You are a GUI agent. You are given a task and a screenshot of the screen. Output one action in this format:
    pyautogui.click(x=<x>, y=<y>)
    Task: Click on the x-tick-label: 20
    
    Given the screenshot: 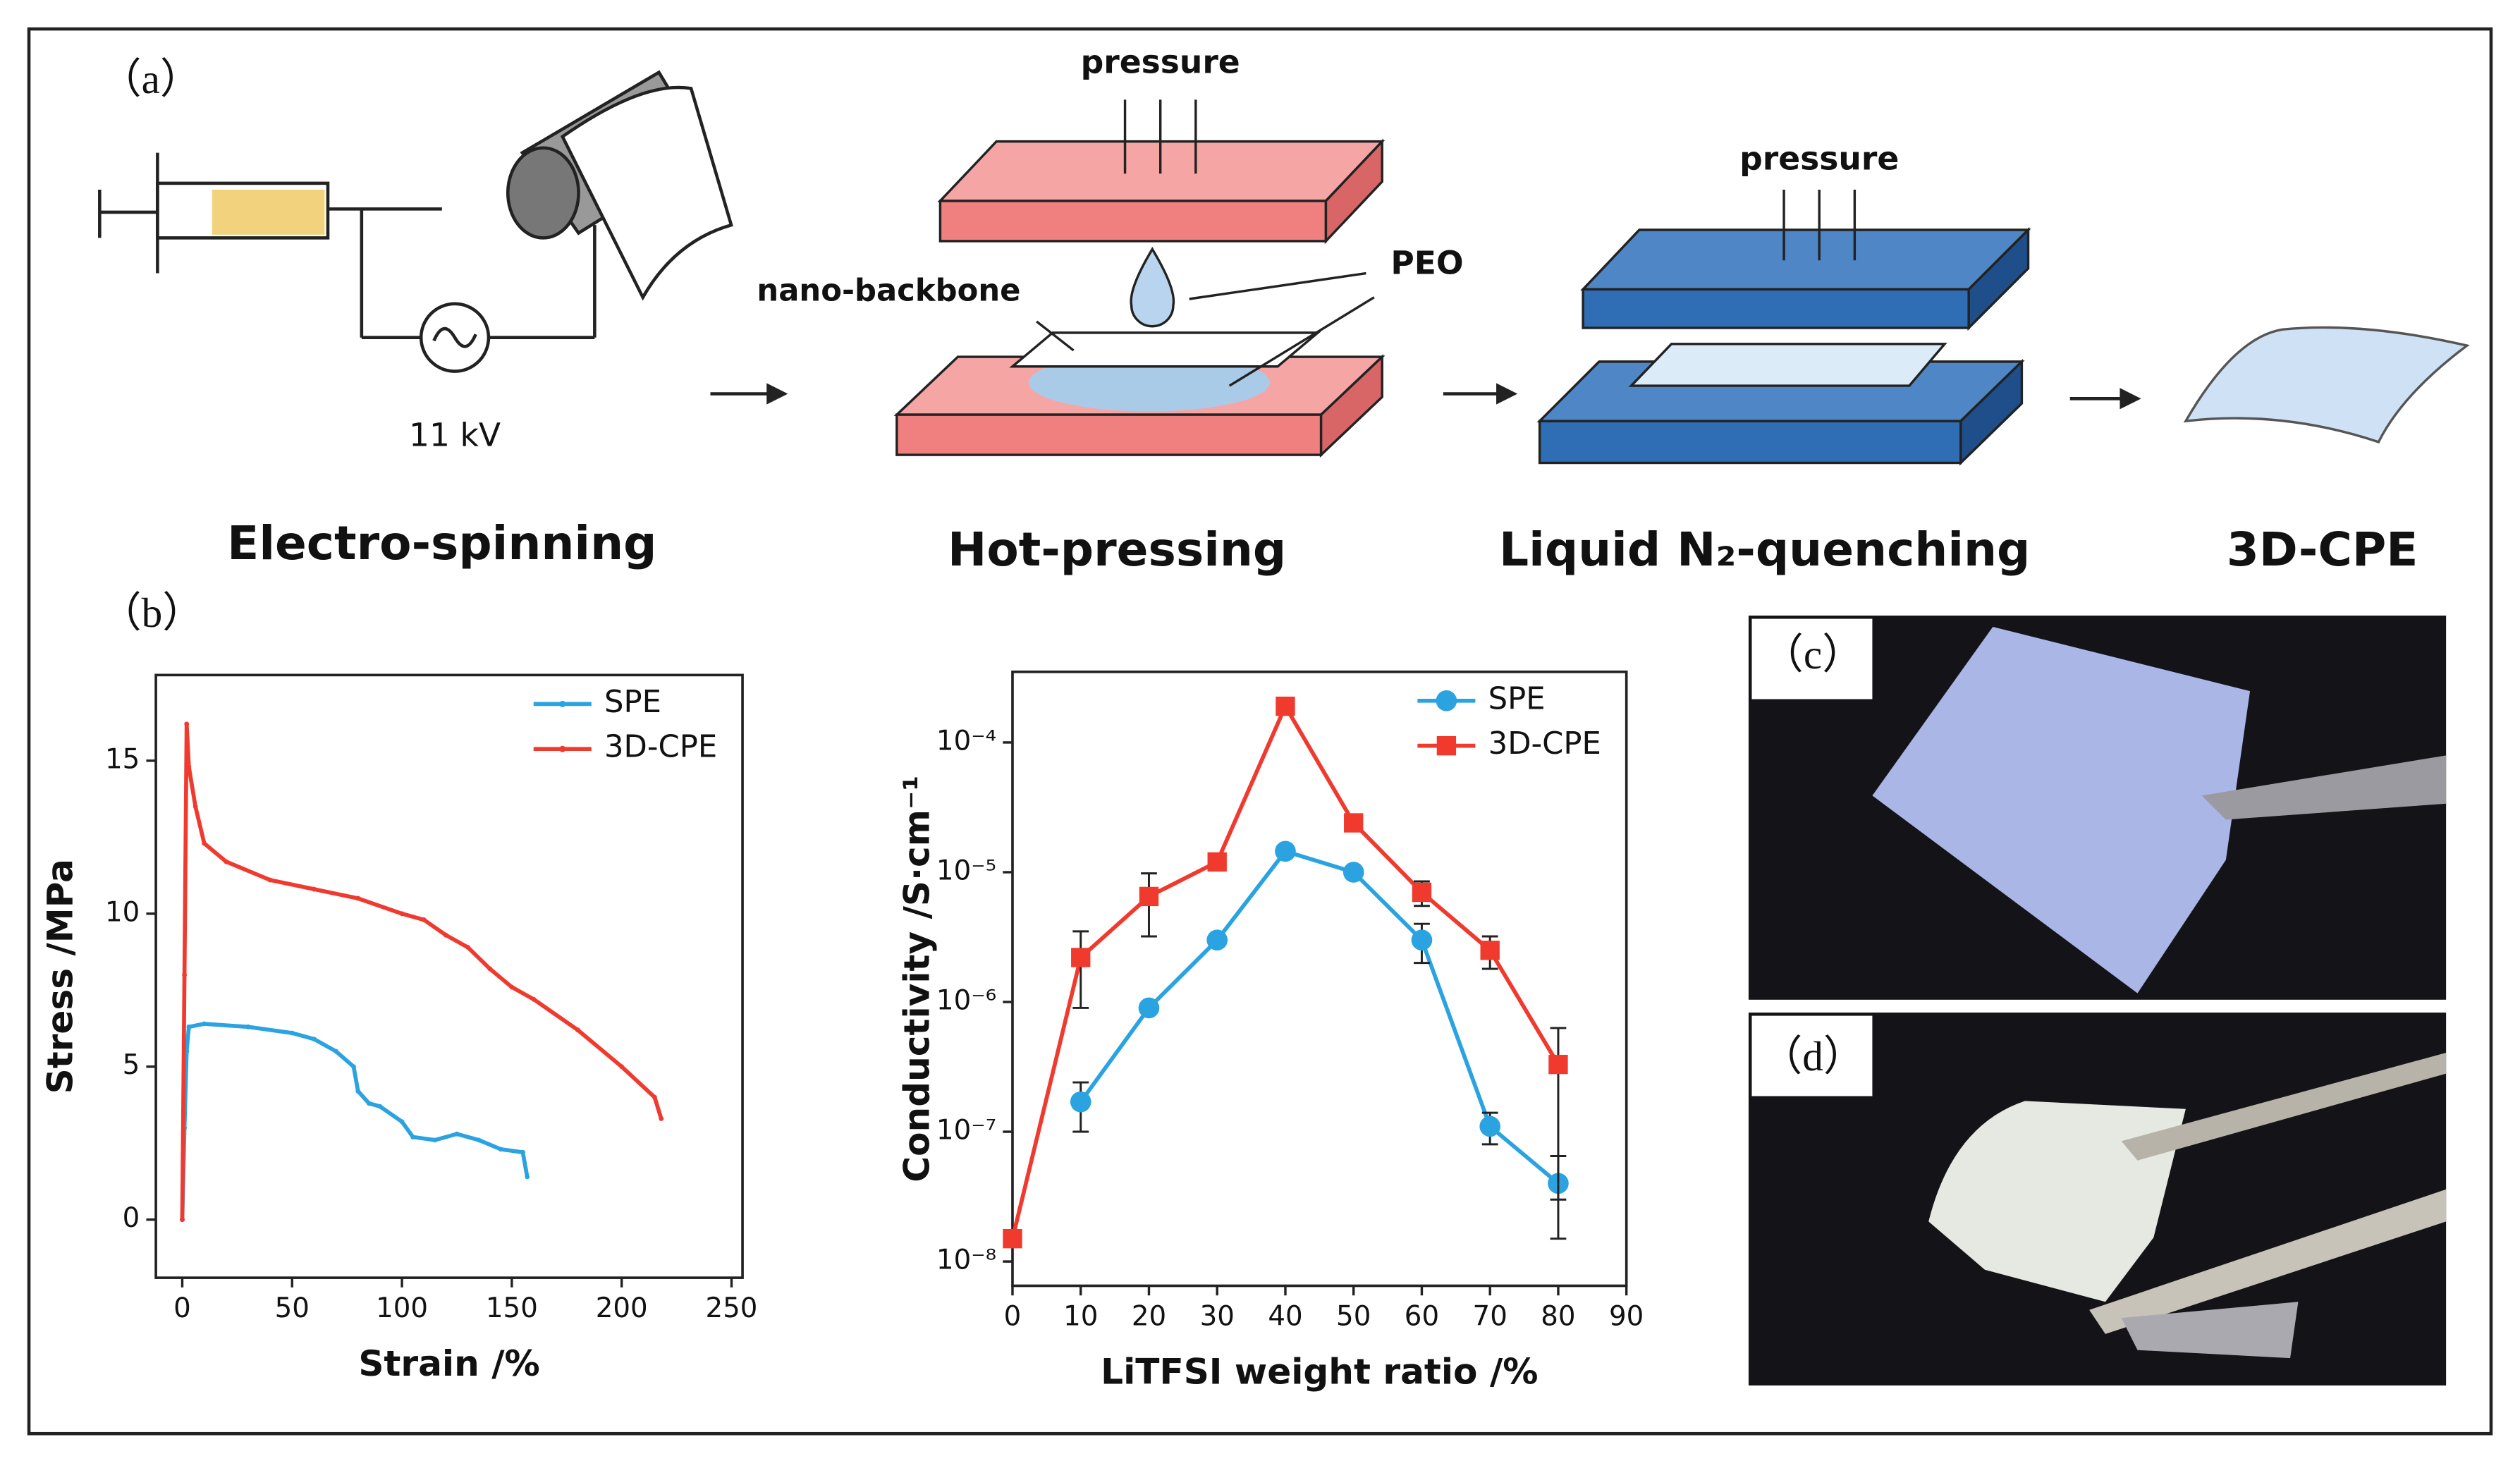 What is the action you would take?
    pyautogui.click(x=1149, y=1317)
    